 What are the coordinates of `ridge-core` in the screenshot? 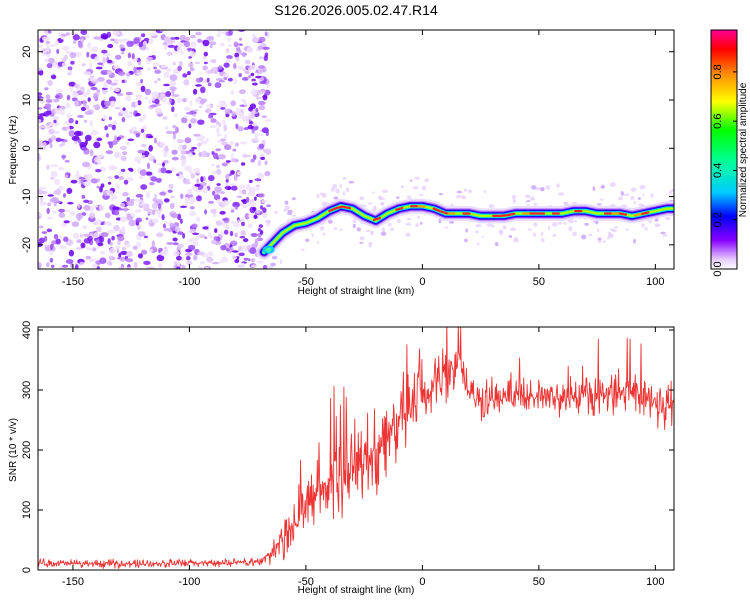 It's located at (623, 214).